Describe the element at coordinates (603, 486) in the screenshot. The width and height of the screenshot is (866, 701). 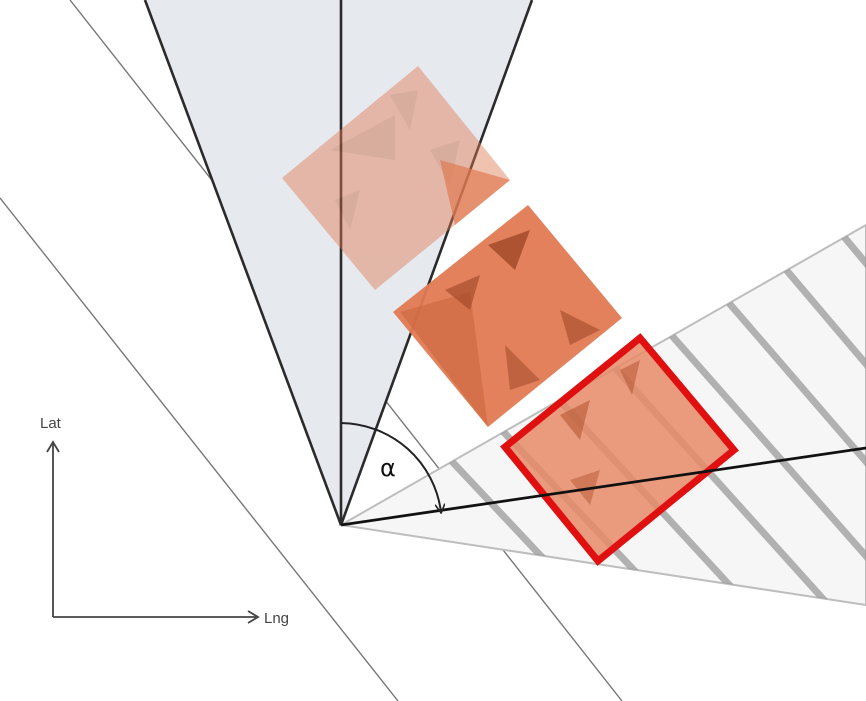
I see `bearing-line` at that location.